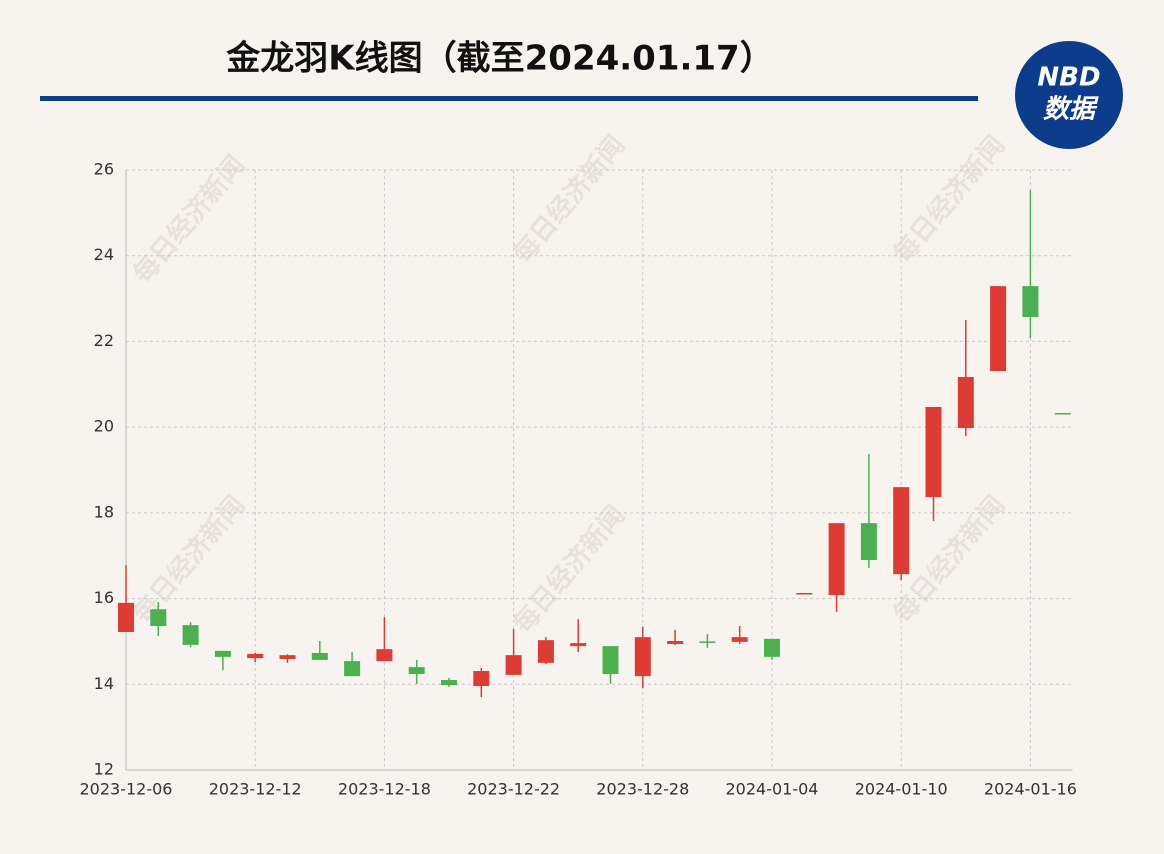  I want to click on title-rule, so click(509, 98).